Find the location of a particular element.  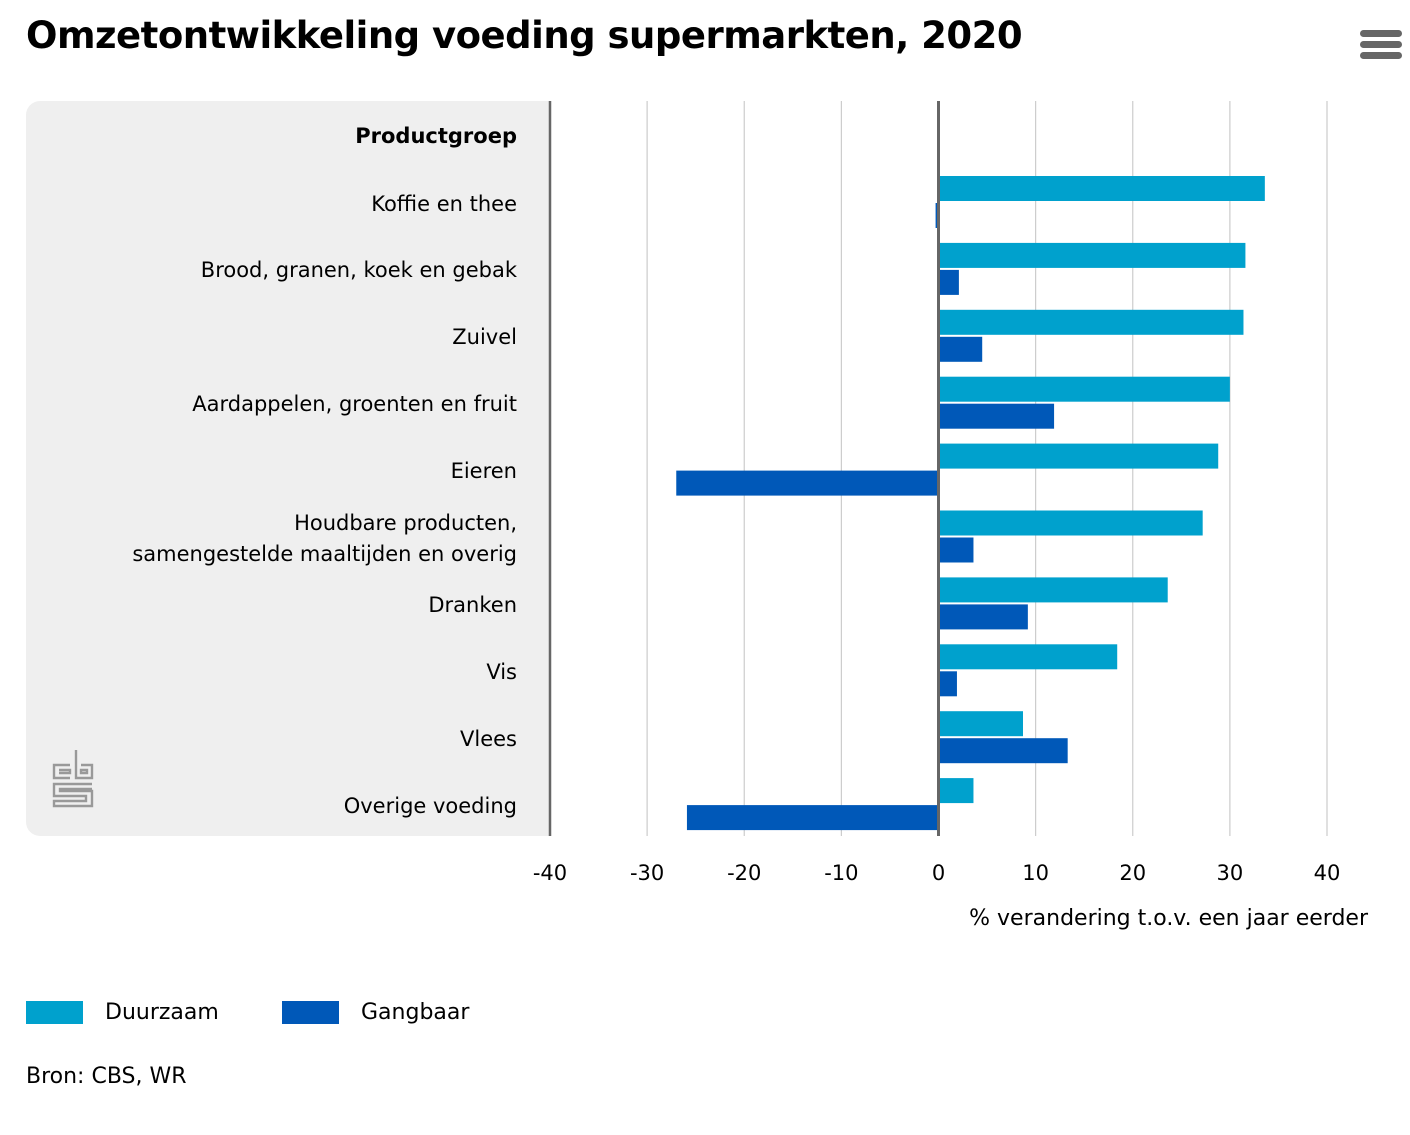

category-label: Vlees is located at coordinates (488, 739).